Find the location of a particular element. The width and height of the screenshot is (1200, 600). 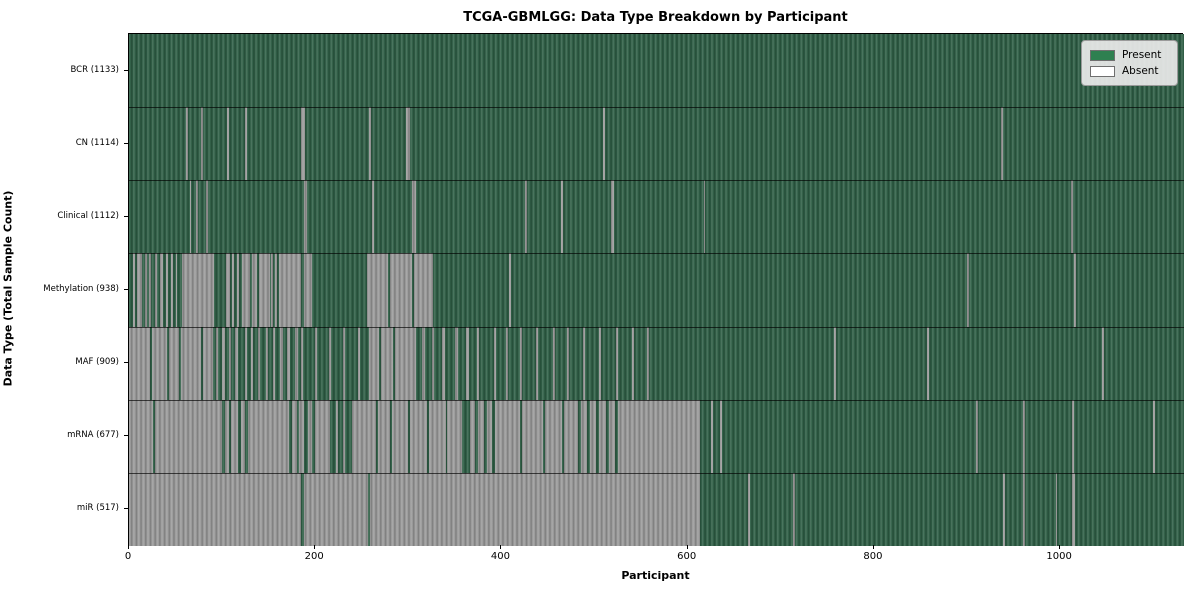

ytick-label-clinical: Clinical (1112) is located at coordinates (88, 215).